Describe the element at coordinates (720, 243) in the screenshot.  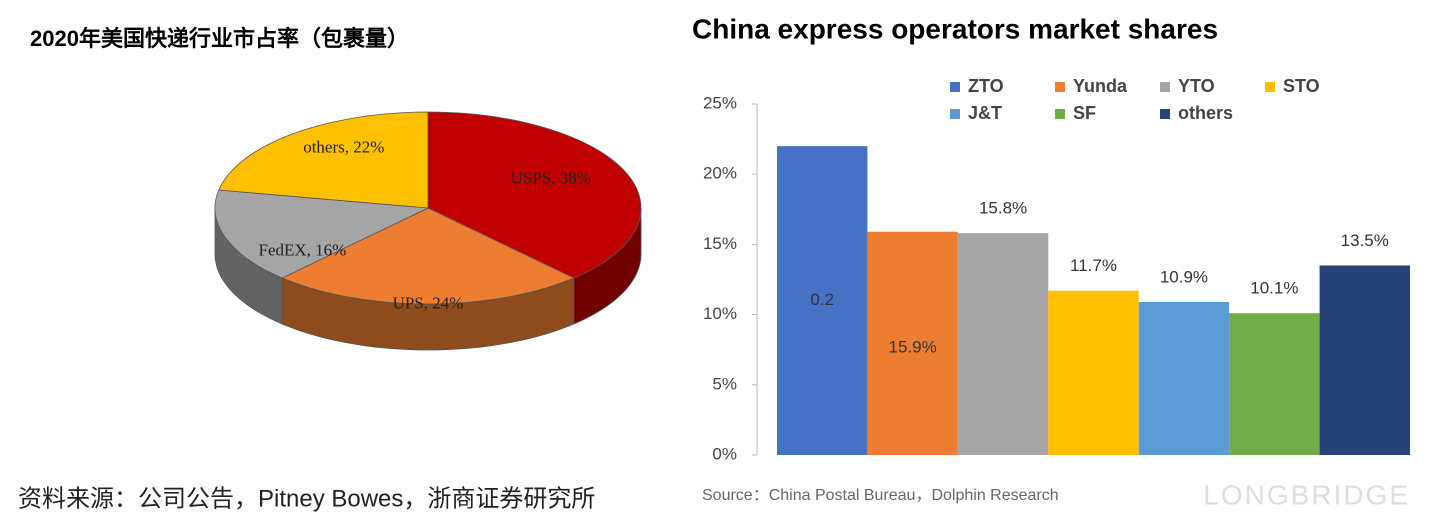
I see `y-tick-label: 15%` at that location.